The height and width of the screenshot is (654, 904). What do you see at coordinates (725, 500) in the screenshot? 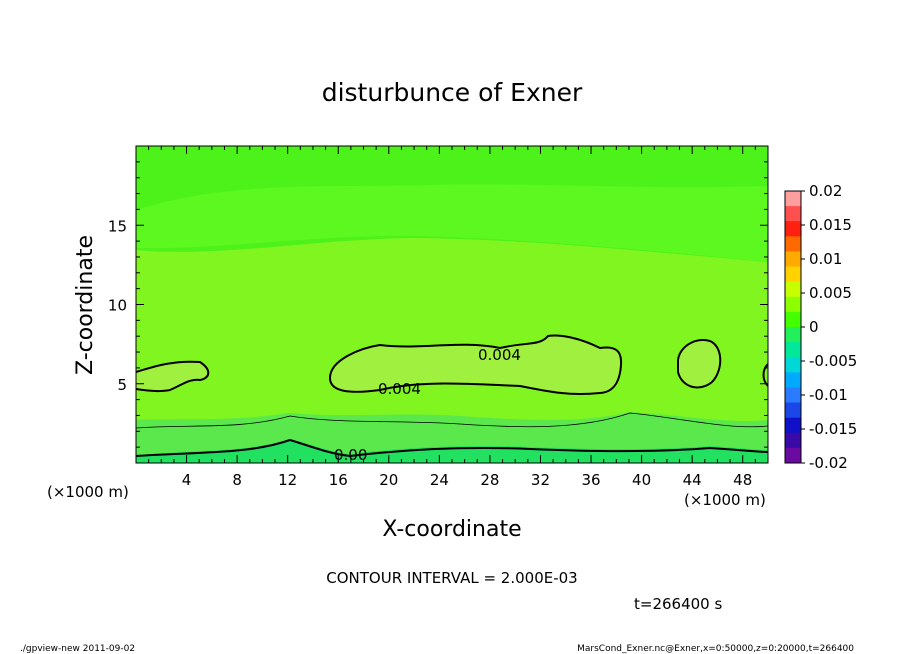
I see `x-unit-right: (×1000 m)` at bounding box center [725, 500].